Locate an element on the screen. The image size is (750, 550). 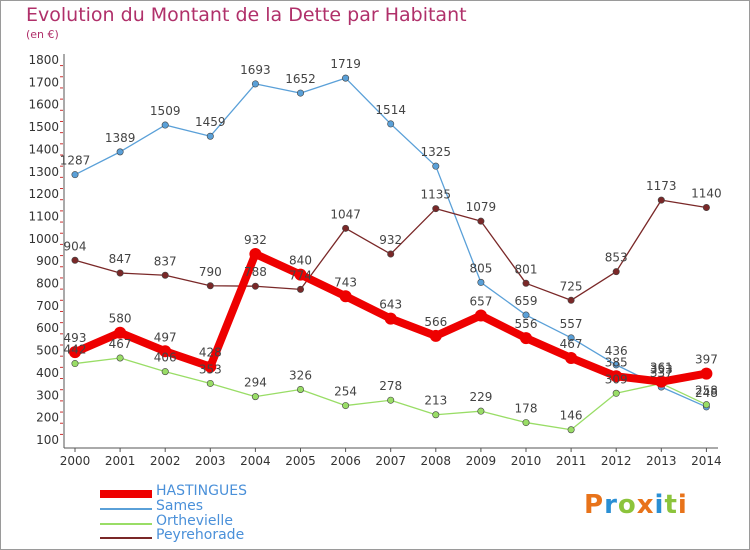
data-label: 790 is located at coordinates (210, 272).